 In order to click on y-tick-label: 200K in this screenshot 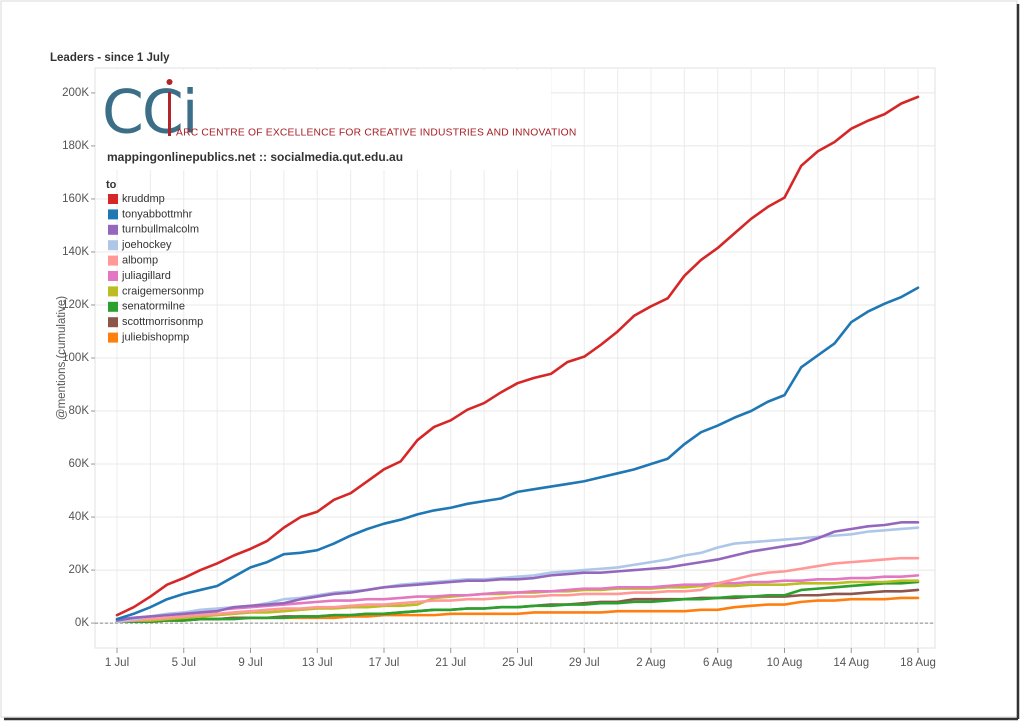, I will do `click(75, 93)`.